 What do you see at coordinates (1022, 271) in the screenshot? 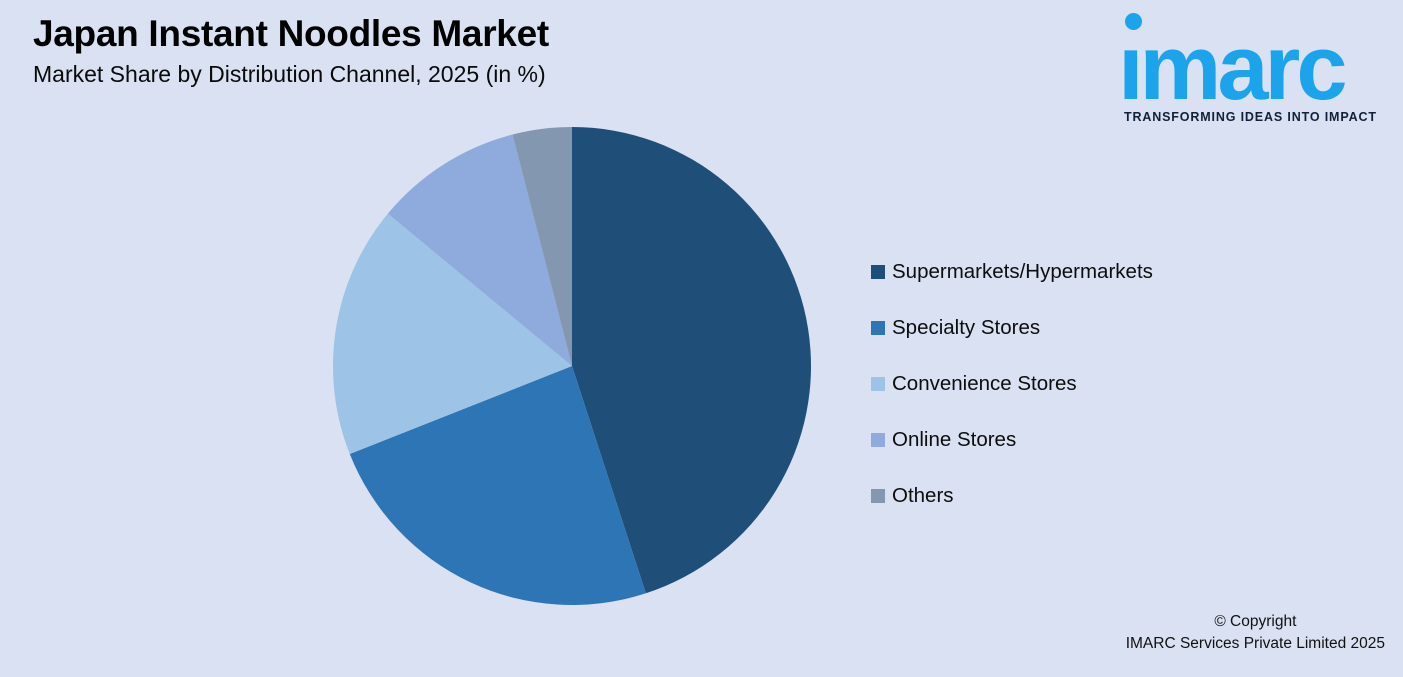
I see `legend-label-supermarkets-hypermarkets: Supermarkets/Hypermarkets` at bounding box center [1022, 271].